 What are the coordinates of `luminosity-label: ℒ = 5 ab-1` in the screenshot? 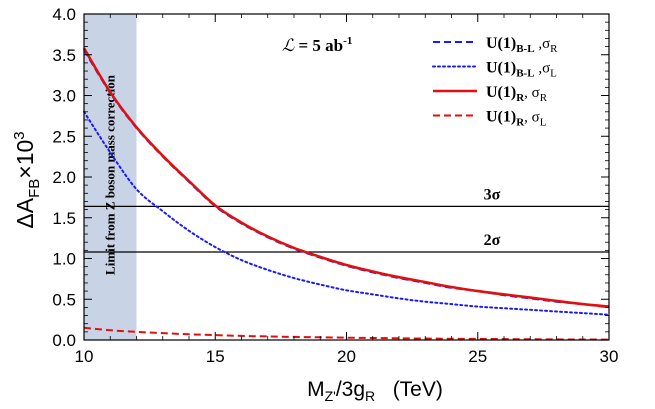 It's located at (317, 45).